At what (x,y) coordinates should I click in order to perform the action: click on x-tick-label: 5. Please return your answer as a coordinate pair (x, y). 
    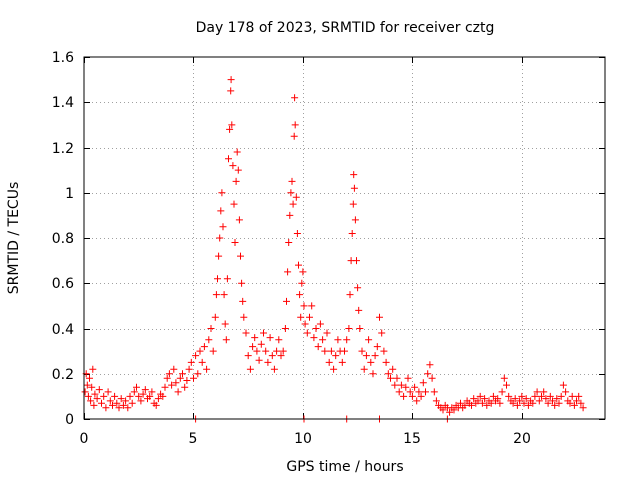
    Looking at the image, I should click on (193, 439).